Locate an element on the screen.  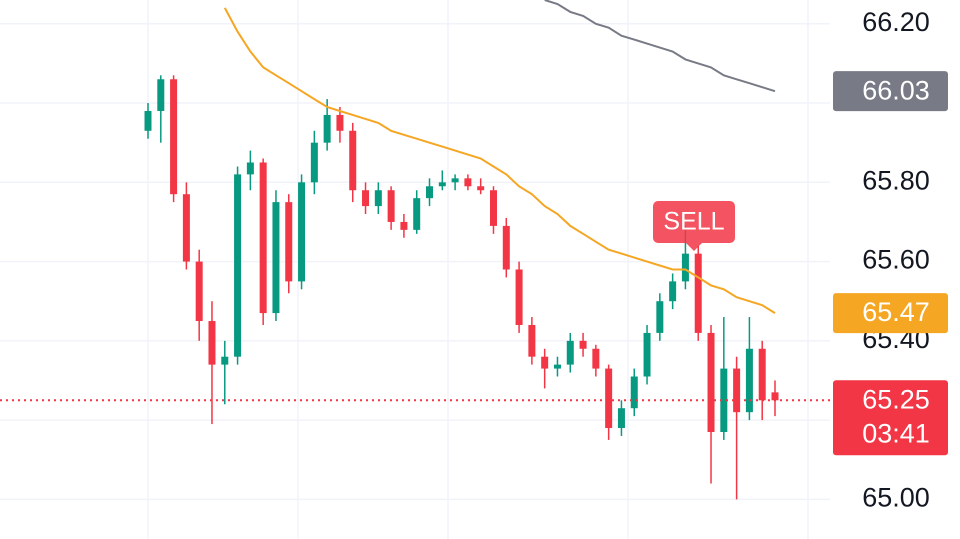
y-tick-label: 65.60 is located at coordinates (896, 260).